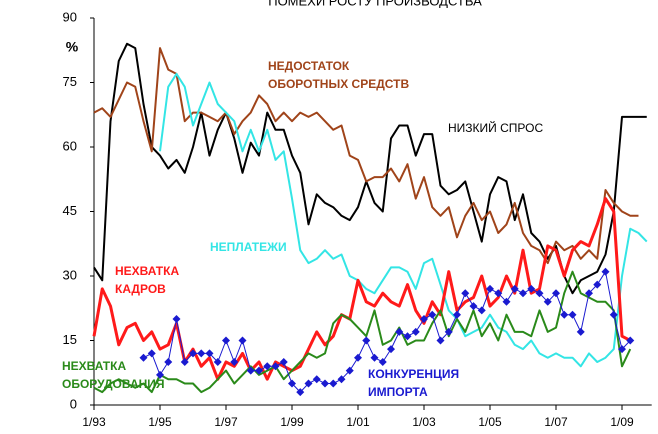 The height and width of the screenshot is (434, 658). I want to click on series-label: НЕДОСТАТОК ОБОРОТНЫХ СРЕДСТВ, so click(339, 75).